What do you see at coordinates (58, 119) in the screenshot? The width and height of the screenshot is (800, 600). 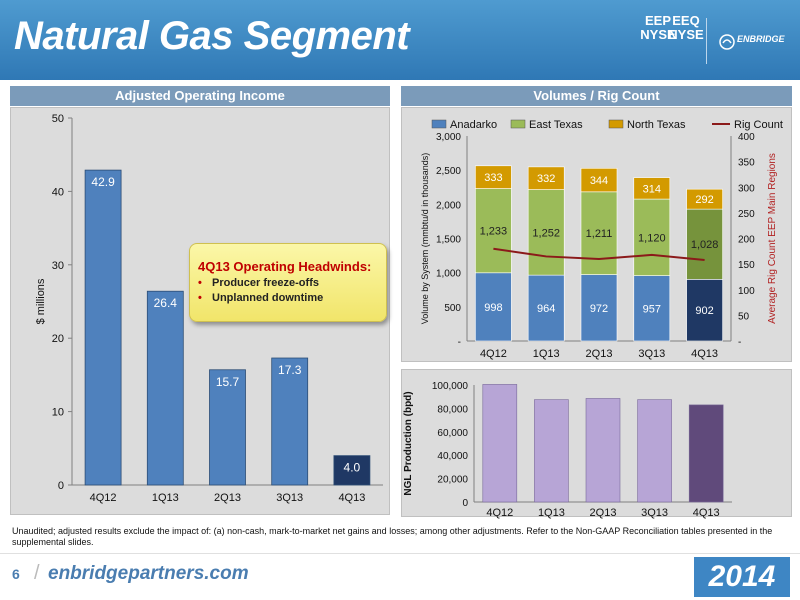 I see `y-tick-label: 50` at bounding box center [58, 119].